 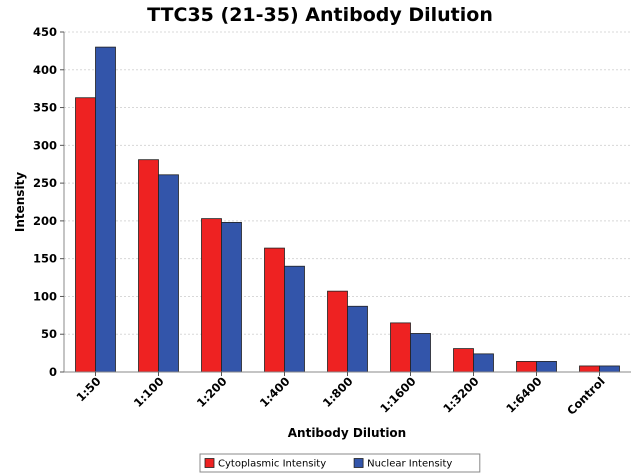 I want to click on x-tick-label: Control, so click(x=586, y=396).